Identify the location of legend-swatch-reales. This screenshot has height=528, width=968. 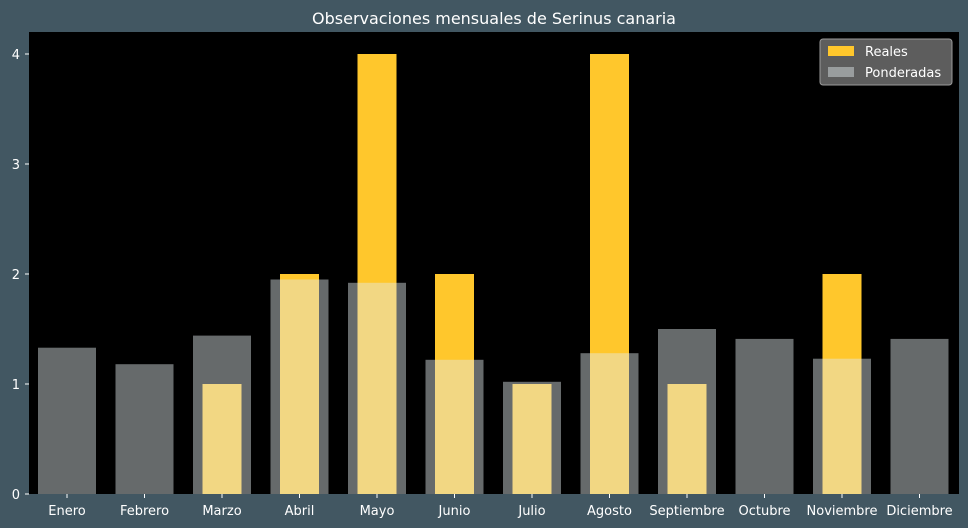
(841, 51).